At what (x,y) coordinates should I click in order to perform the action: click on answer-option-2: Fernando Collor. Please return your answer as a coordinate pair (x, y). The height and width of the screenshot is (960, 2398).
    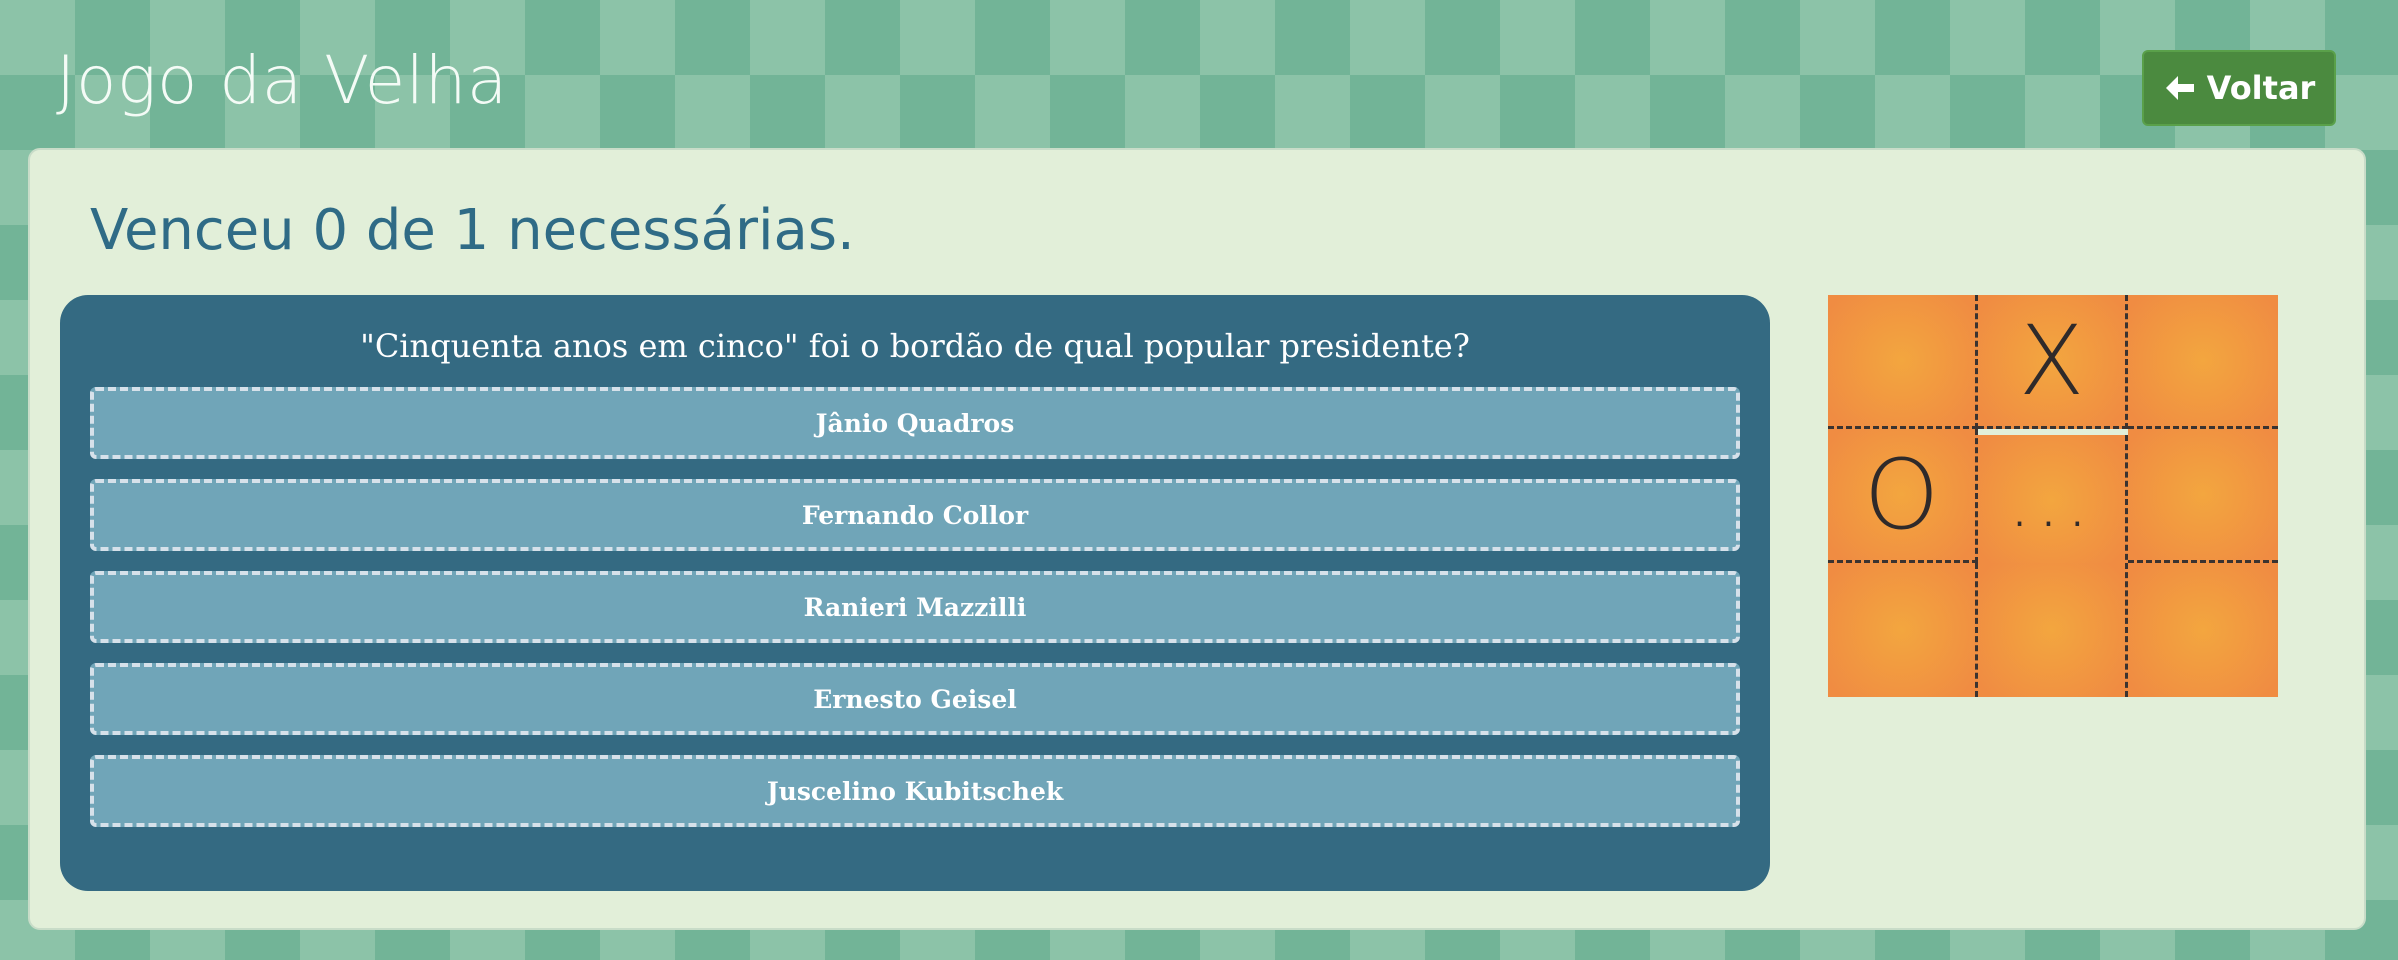
    Looking at the image, I should click on (915, 515).